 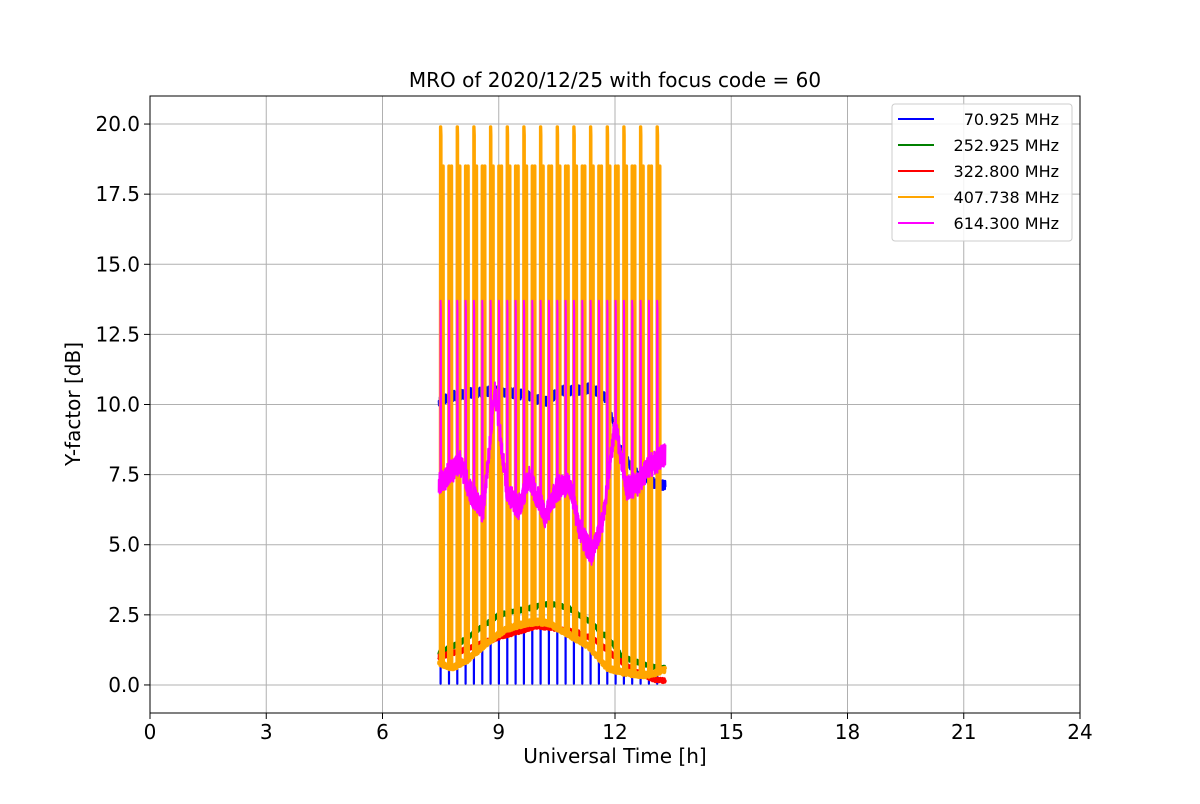 I want to click on y-tick-label: 5.0, so click(x=124, y=545).